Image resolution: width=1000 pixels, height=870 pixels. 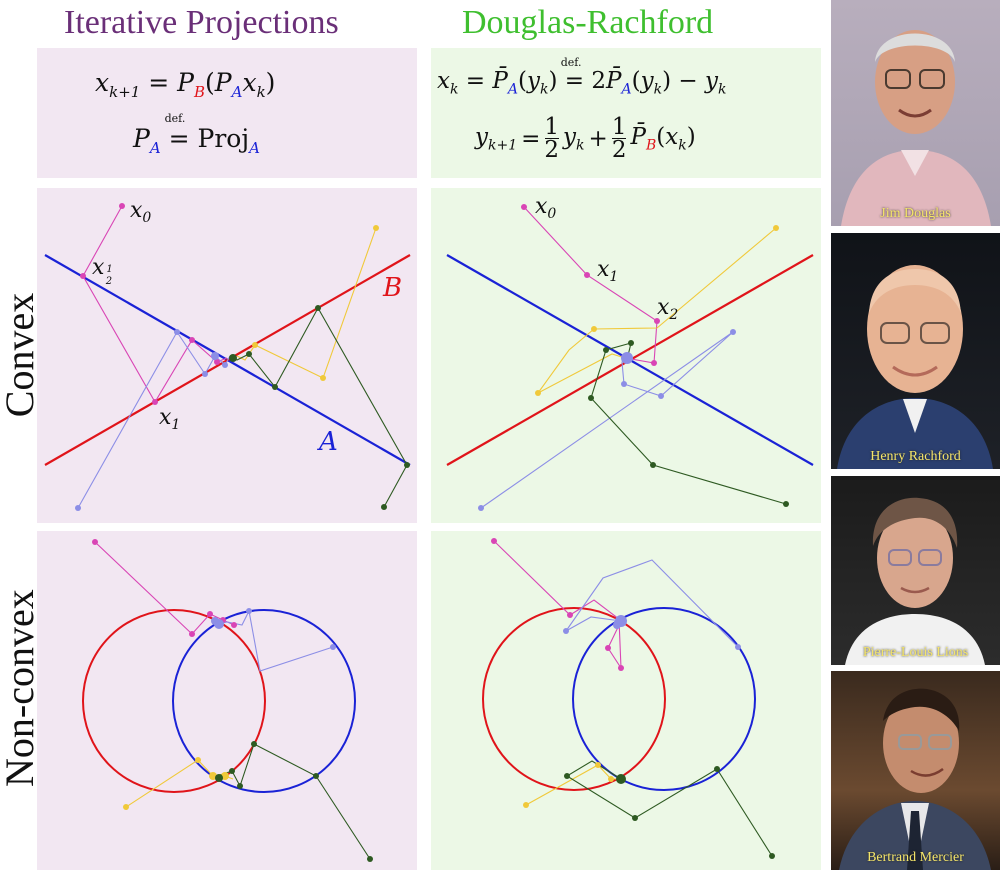 I want to click on panel-nonconvex-iterative-projections, so click(x=227, y=700).